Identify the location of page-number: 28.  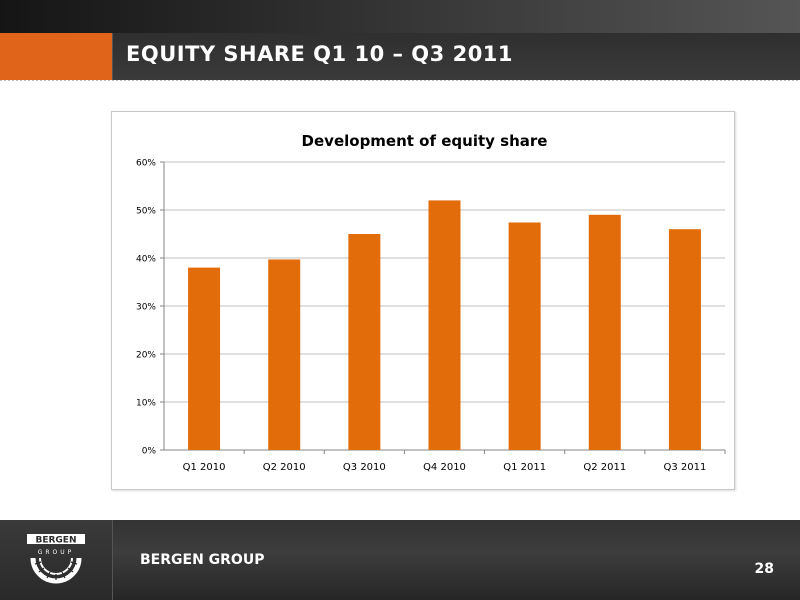
(764, 569).